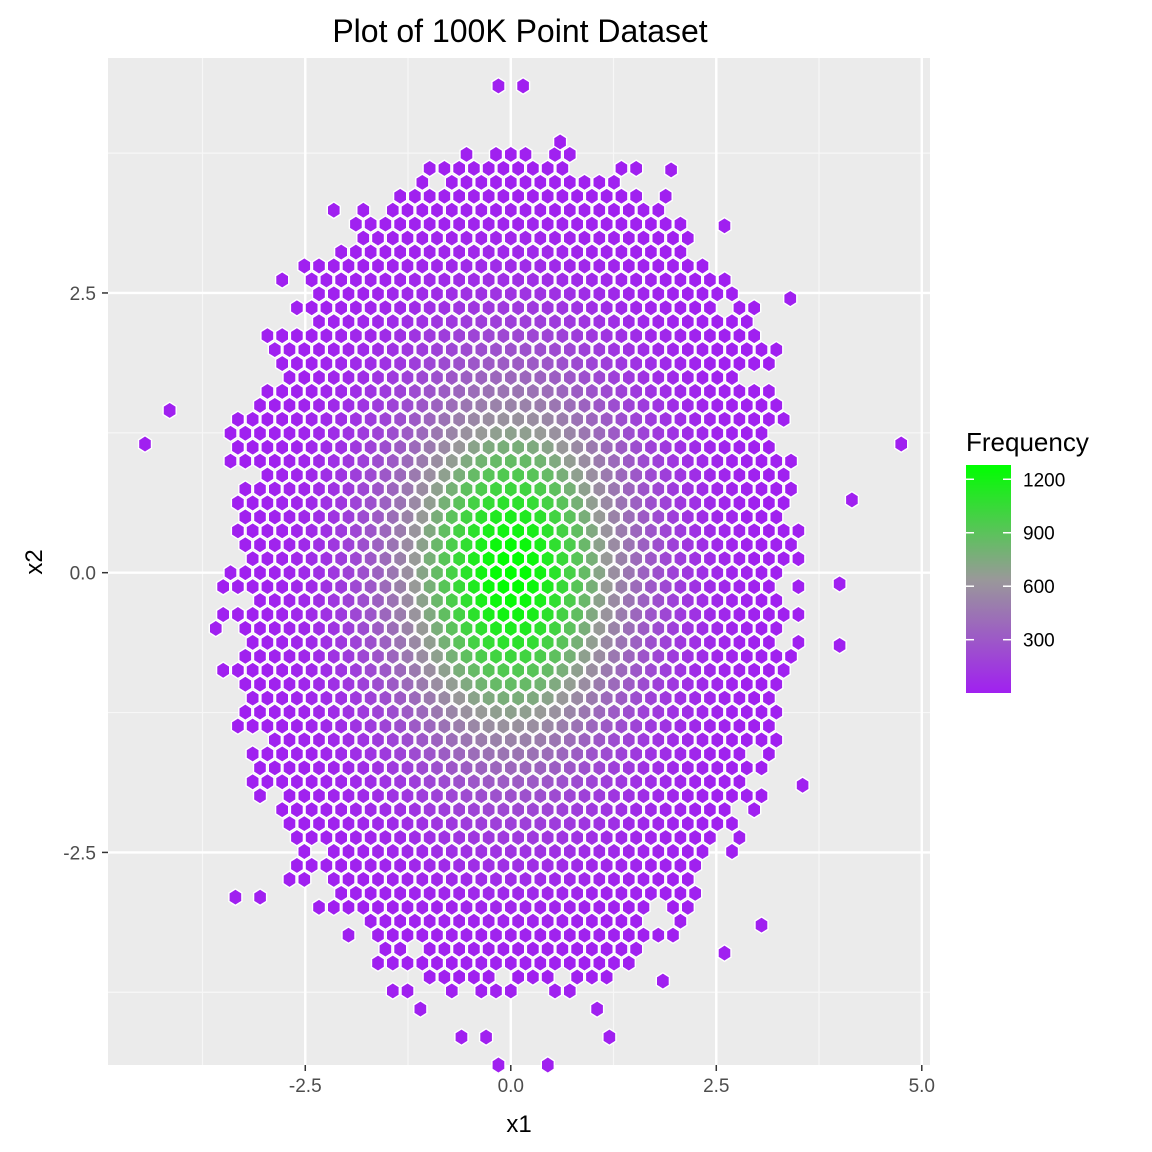 The width and height of the screenshot is (1152, 1152). Describe the element at coordinates (83, 294) in the screenshot. I see `y-tick-label: 2.5` at that location.